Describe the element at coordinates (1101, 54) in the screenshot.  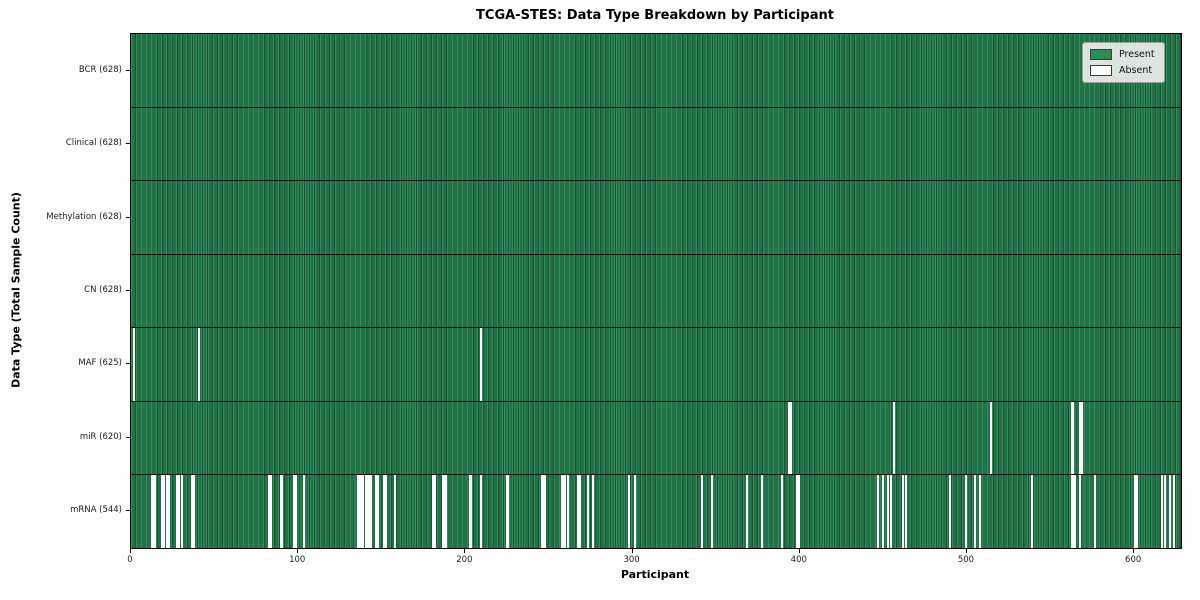
I see `present-swatch` at that location.